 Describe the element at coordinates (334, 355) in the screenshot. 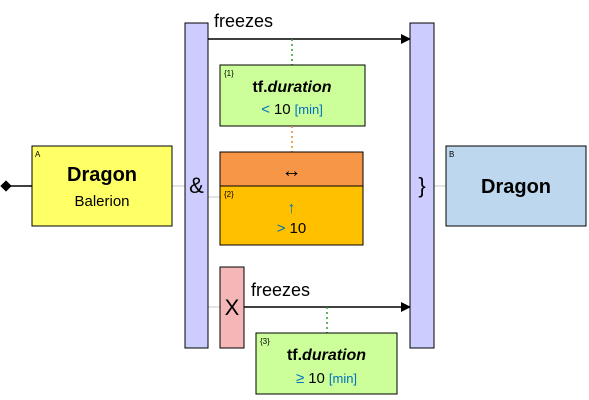

I see `condition-3-variable: duration` at that location.